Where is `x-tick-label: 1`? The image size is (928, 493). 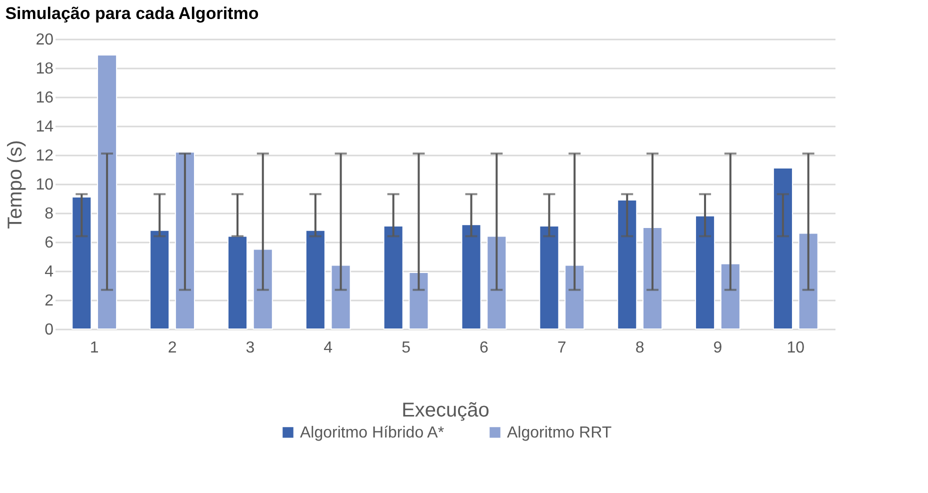 x-tick-label: 1 is located at coordinates (94, 348).